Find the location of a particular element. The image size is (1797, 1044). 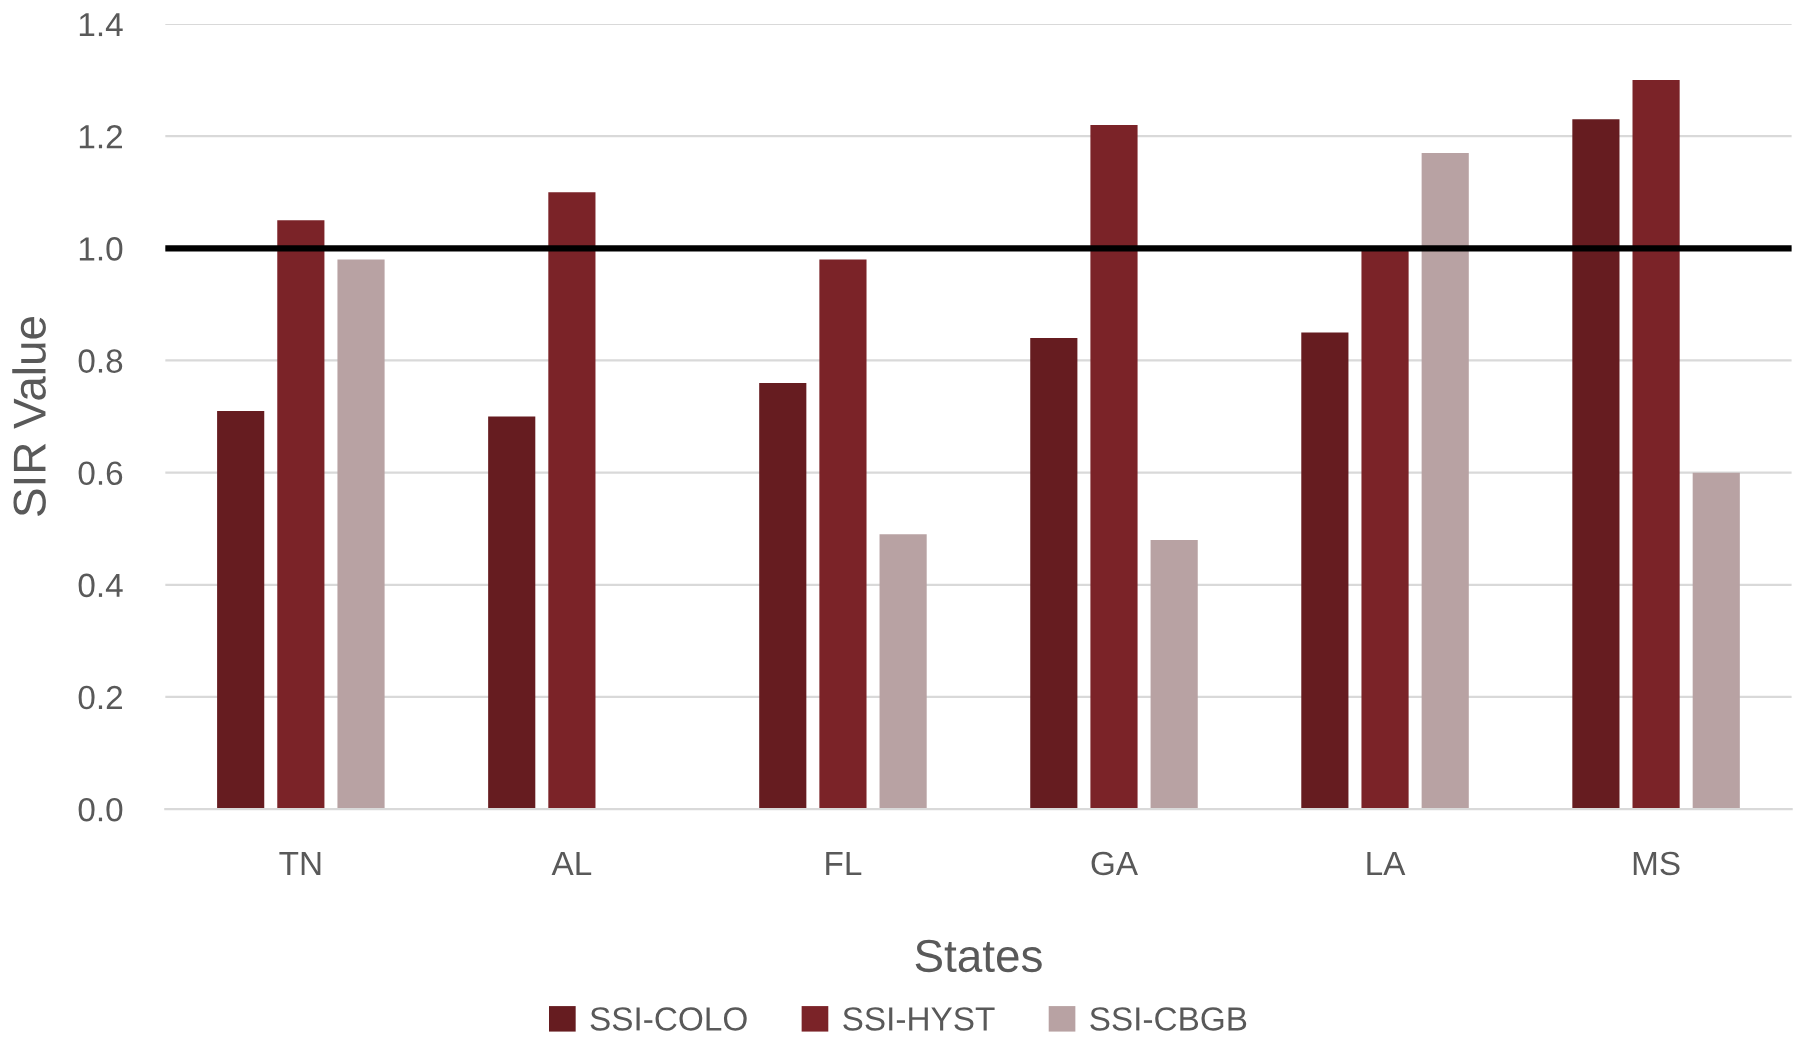

legend-label: SSI-HYST is located at coordinates (919, 1019).